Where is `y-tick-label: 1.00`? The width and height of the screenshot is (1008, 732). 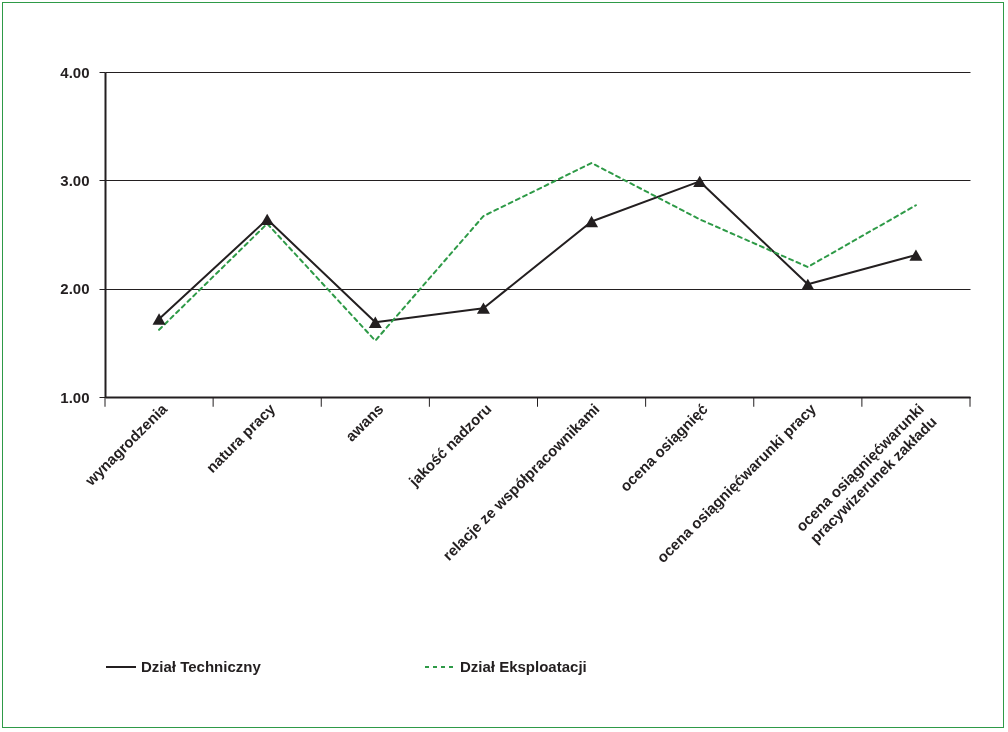
y-tick-label: 1.00 is located at coordinates (75, 397).